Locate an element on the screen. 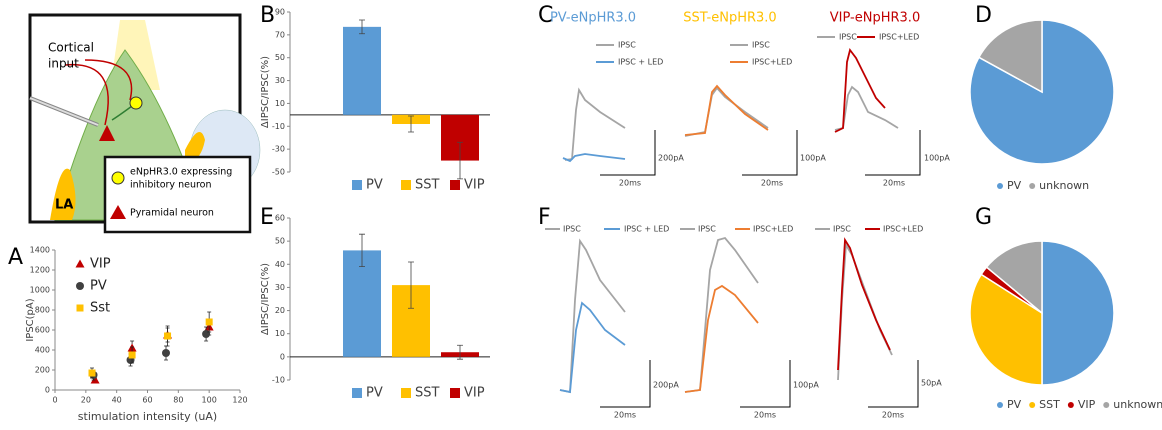 The width and height of the screenshot is (1162, 430). trace-title: VIP-eNpHR3.0 is located at coordinates (875, 18).